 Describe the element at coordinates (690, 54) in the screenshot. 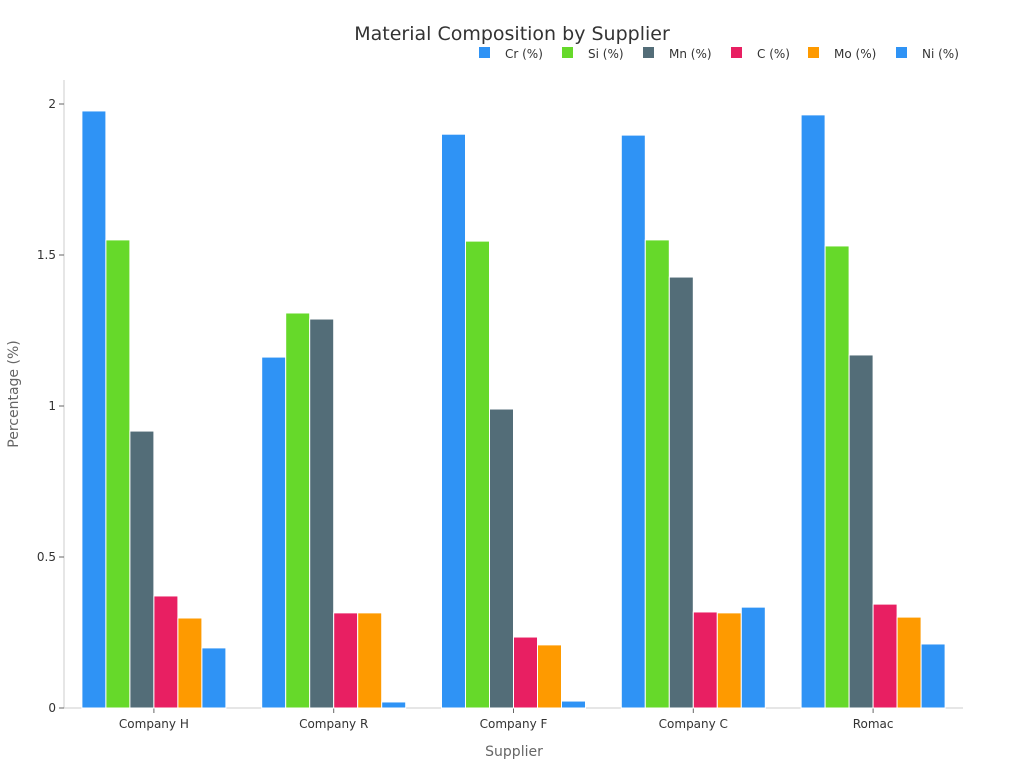

I see `legend-label: Mn (%)` at that location.